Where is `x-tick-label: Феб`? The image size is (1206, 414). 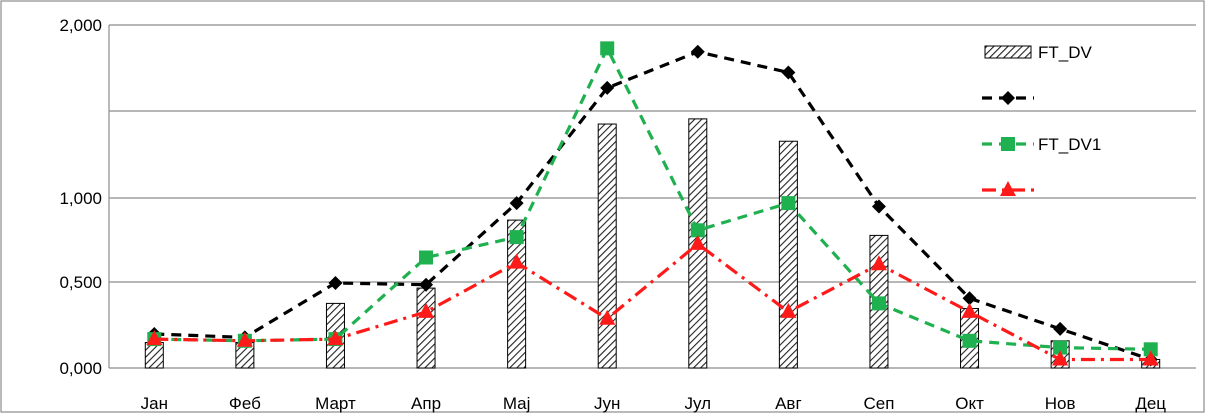 x-tick-label: Феб is located at coordinates (245, 403).